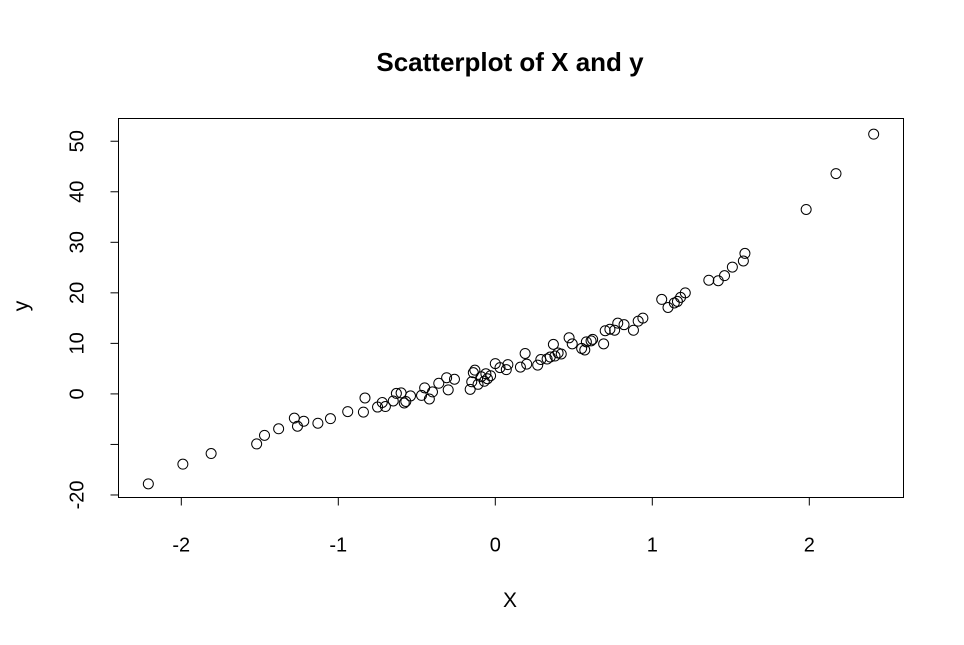 The height and width of the screenshot is (645, 964). What do you see at coordinates (78, 495) in the screenshot?
I see `y-tick-label: -20` at bounding box center [78, 495].